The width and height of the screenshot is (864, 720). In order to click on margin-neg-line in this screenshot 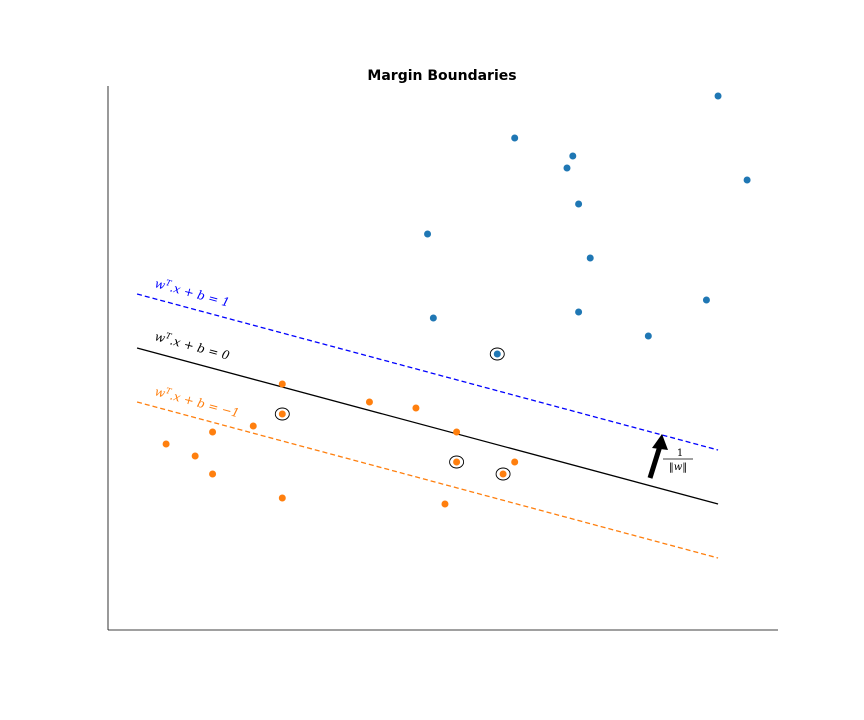, I will do `click(427, 480)`.